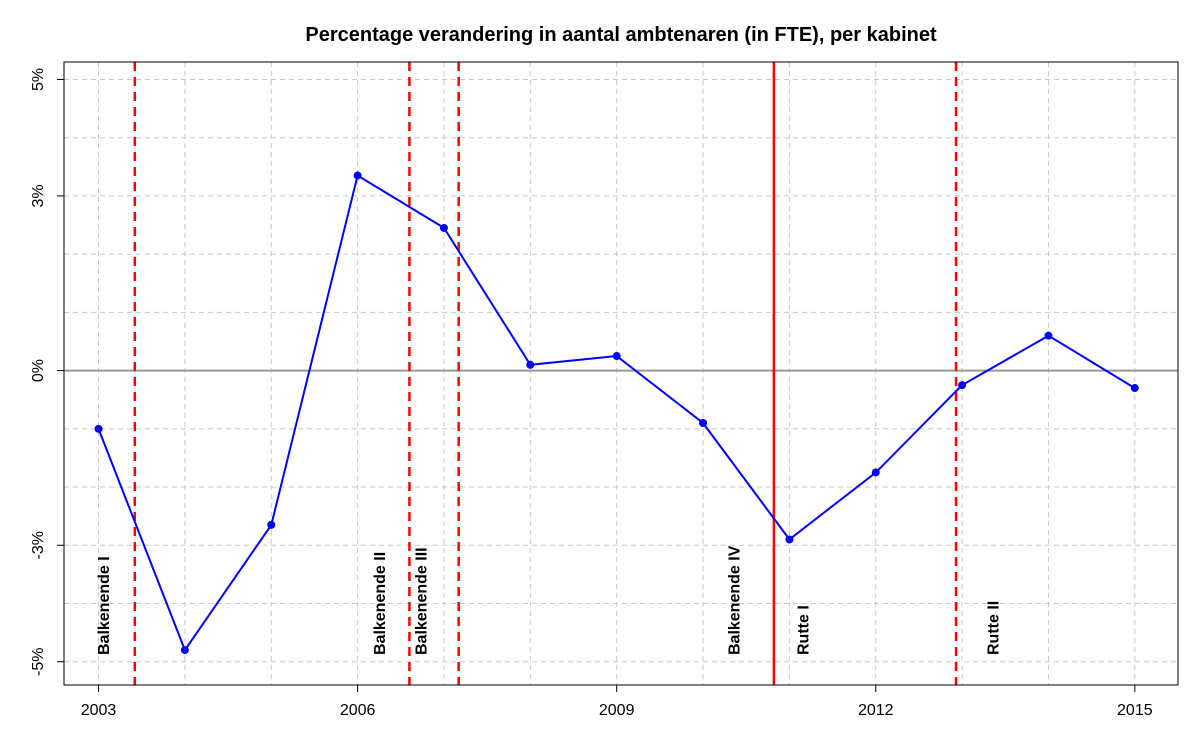  I want to click on cabinet-label: Balkenende III, so click(422, 601).